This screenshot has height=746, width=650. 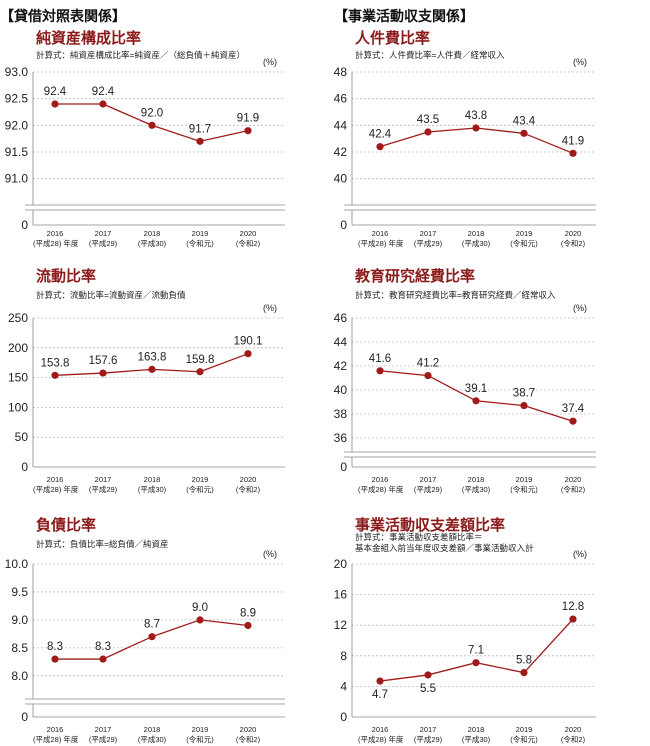 What do you see at coordinates (476, 651) in the screenshot?
I see `data-label: 7.1` at bounding box center [476, 651].